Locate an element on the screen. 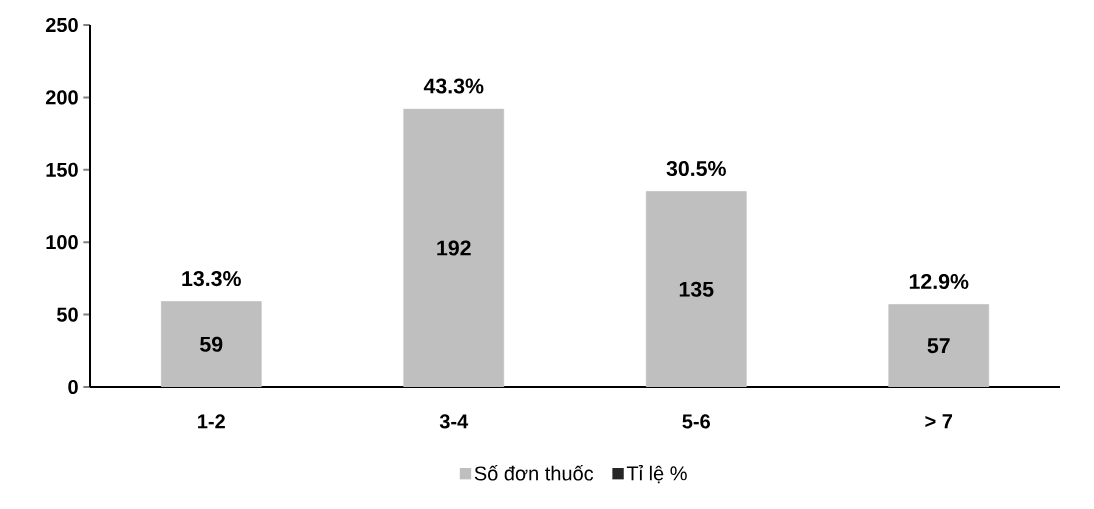  annotation: 12.9% is located at coordinates (939, 281).